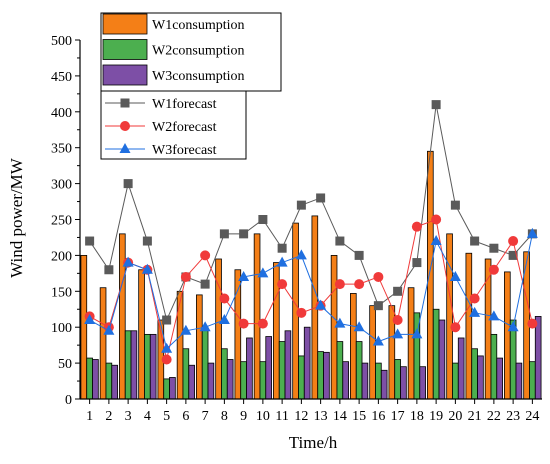 Image resolution: width=550 pixels, height=464 pixels. I want to click on legend-label-W1forecast: W1forecast, so click(184, 104).